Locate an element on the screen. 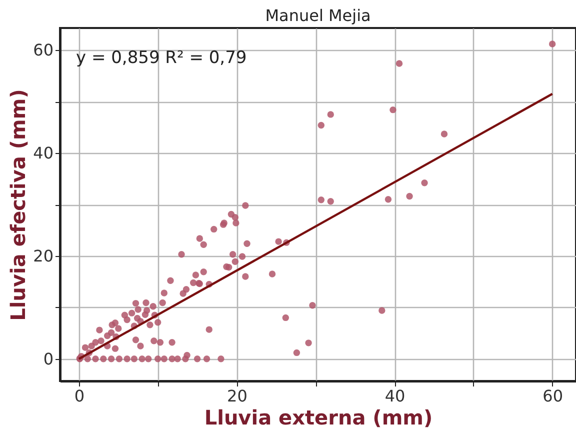 The height and width of the screenshot is (434, 576). y-tick-label: 60 is located at coordinates (43, 50).